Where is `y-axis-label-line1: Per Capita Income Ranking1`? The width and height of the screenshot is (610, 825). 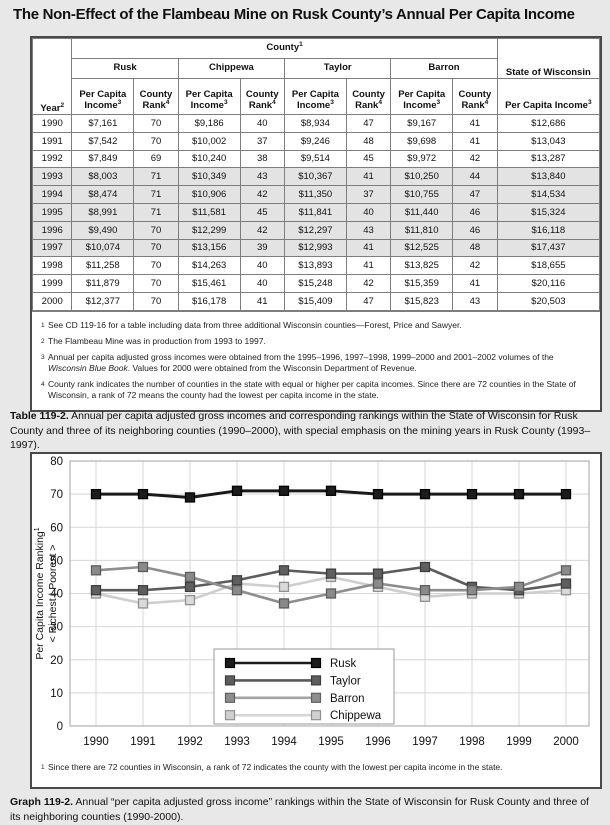
y-axis-label-line1: Per Capita Income Ranking1 is located at coordinates (40, 593).